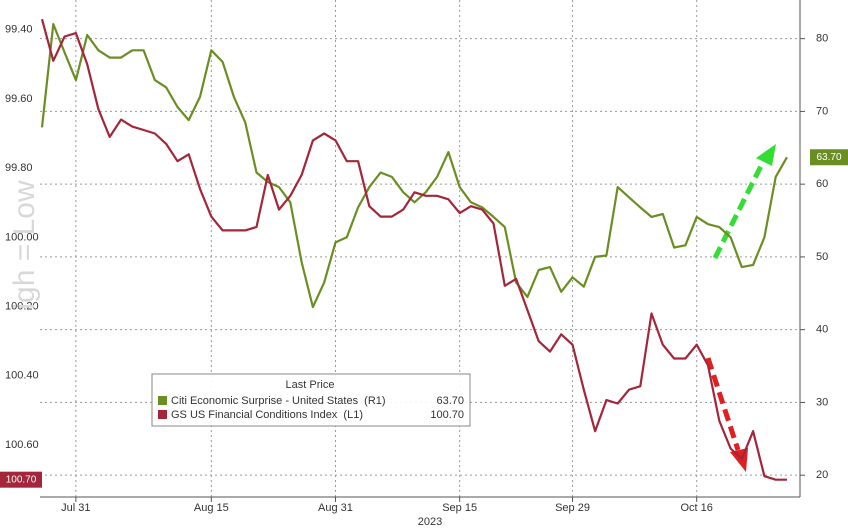  What do you see at coordinates (211, 508) in the screenshot?
I see `x-tick-label: Aug 15` at bounding box center [211, 508].